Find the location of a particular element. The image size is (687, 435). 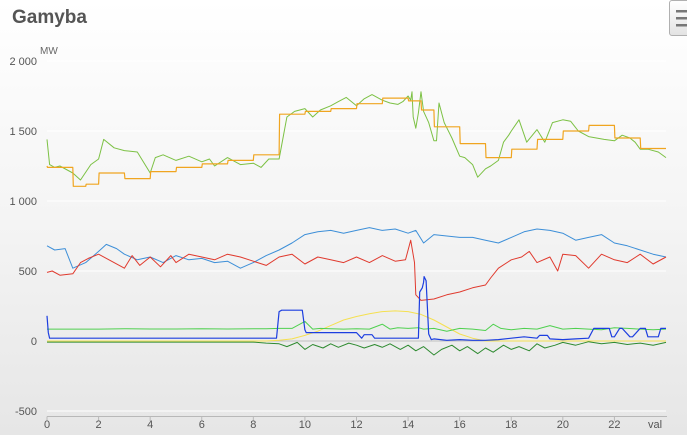

y-axis-title: MW is located at coordinates (49, 51).